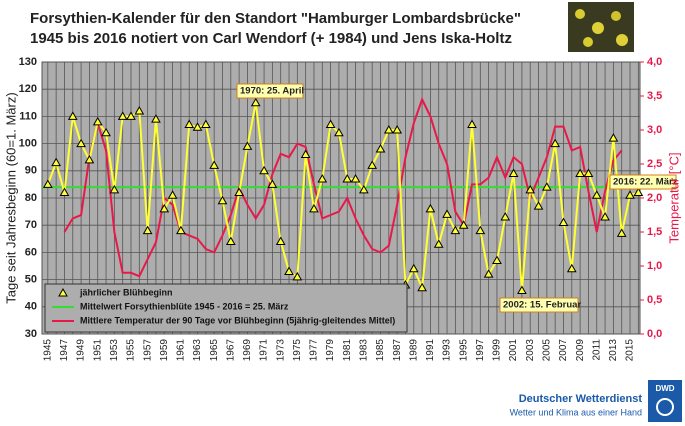 The height and width of the screenshot is (426, 685). What do you see at coordinates (81, 350) in the screenshot?
I see `x-tick-label: 1949` at bounding box center [81, 350].